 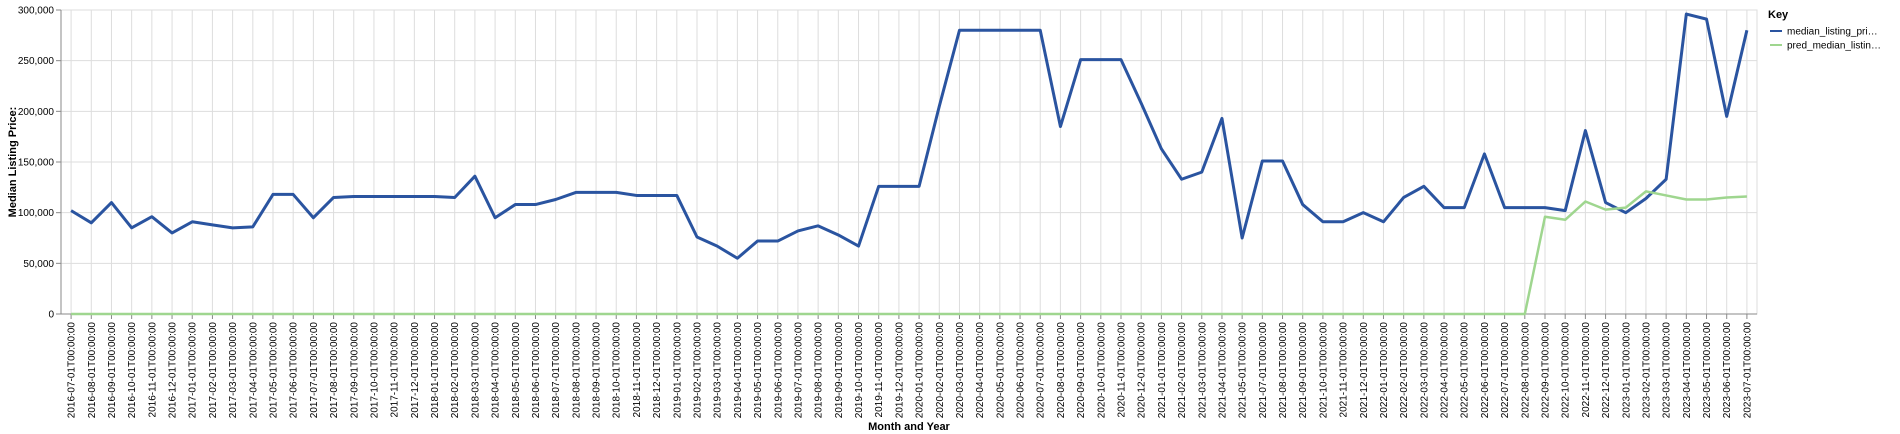 I want to click on x-tick-label: 2020-11-01T00:00:00, so click(x=1122, y=370).